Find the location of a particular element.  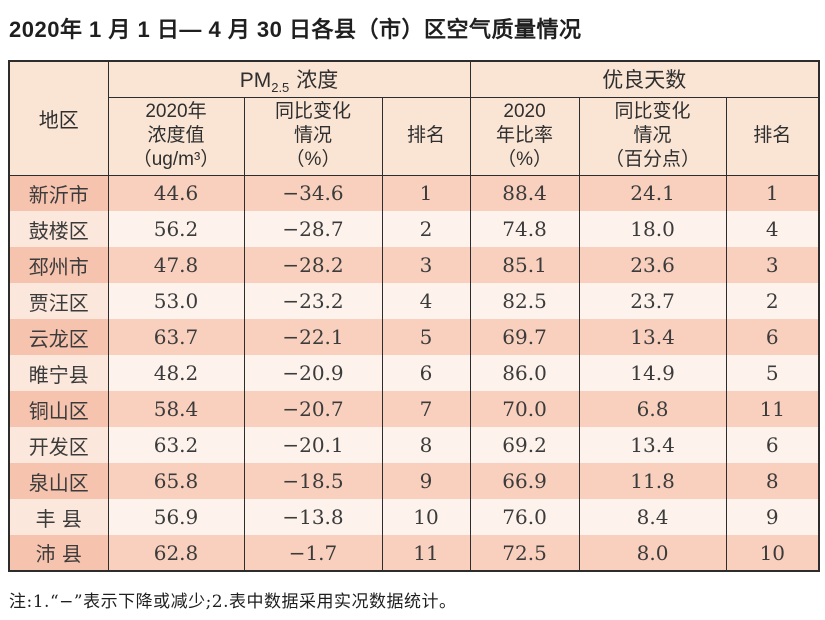

pm-rank-cell: 10 is located at coordinates (426, 517).